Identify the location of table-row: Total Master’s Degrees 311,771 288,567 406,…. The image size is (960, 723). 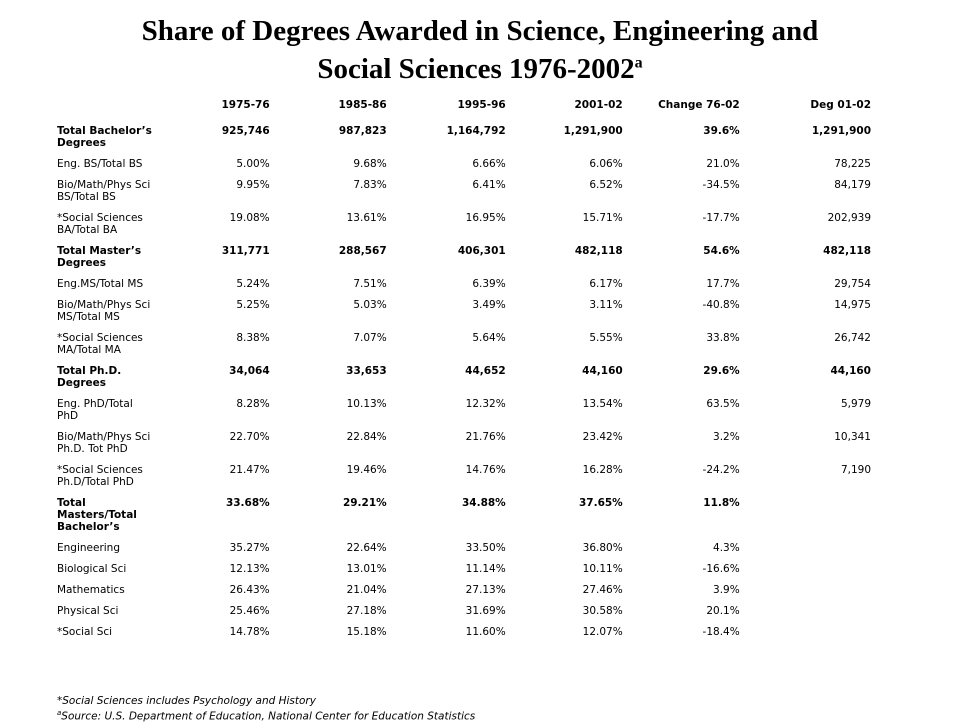
(465, 261).